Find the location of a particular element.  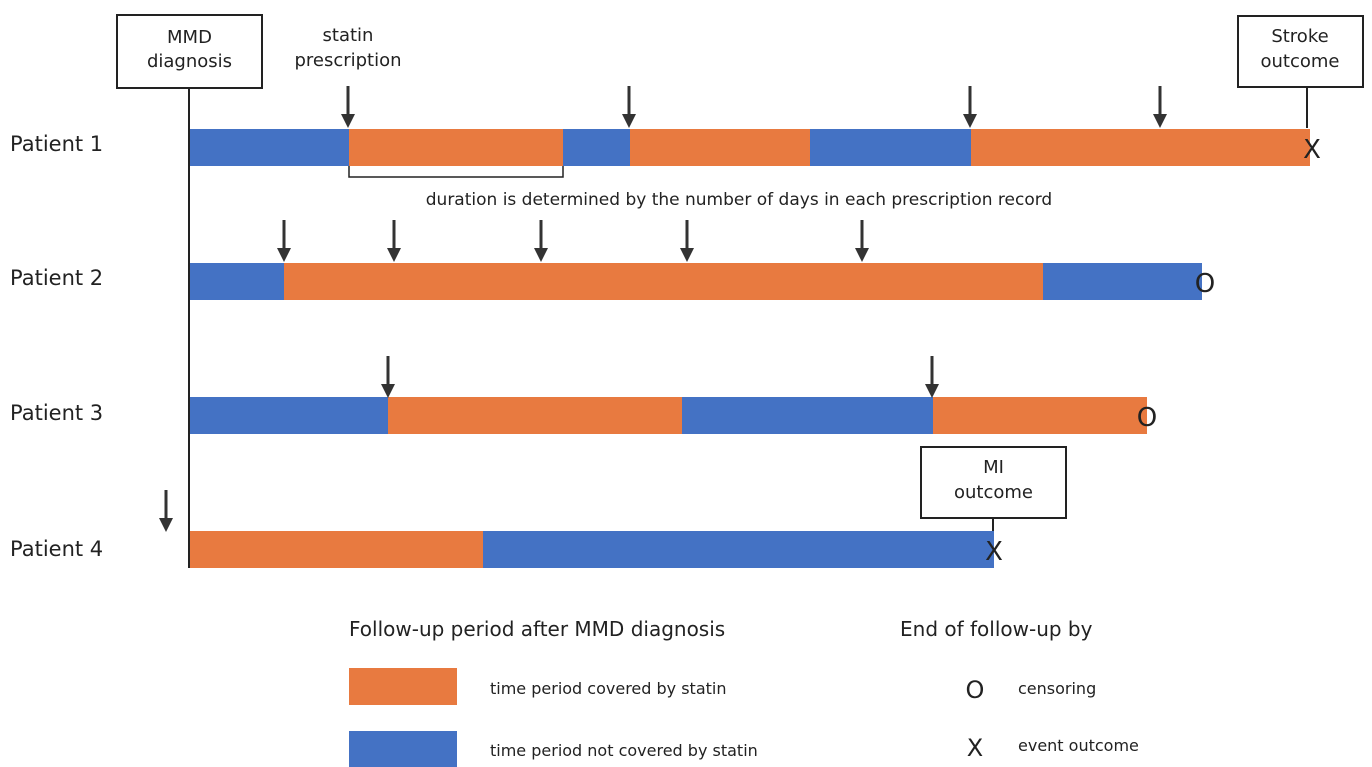

mmd-box-line-2: diagnosis is located at coordinates (189, 61).